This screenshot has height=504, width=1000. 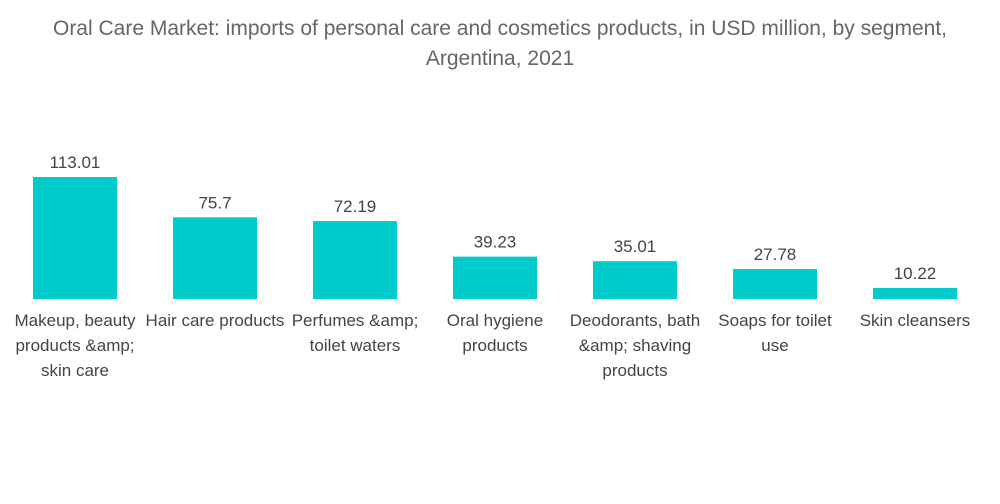 I want to click on category-label-5: Soaps for toilet use, so click(x=775, y=333).